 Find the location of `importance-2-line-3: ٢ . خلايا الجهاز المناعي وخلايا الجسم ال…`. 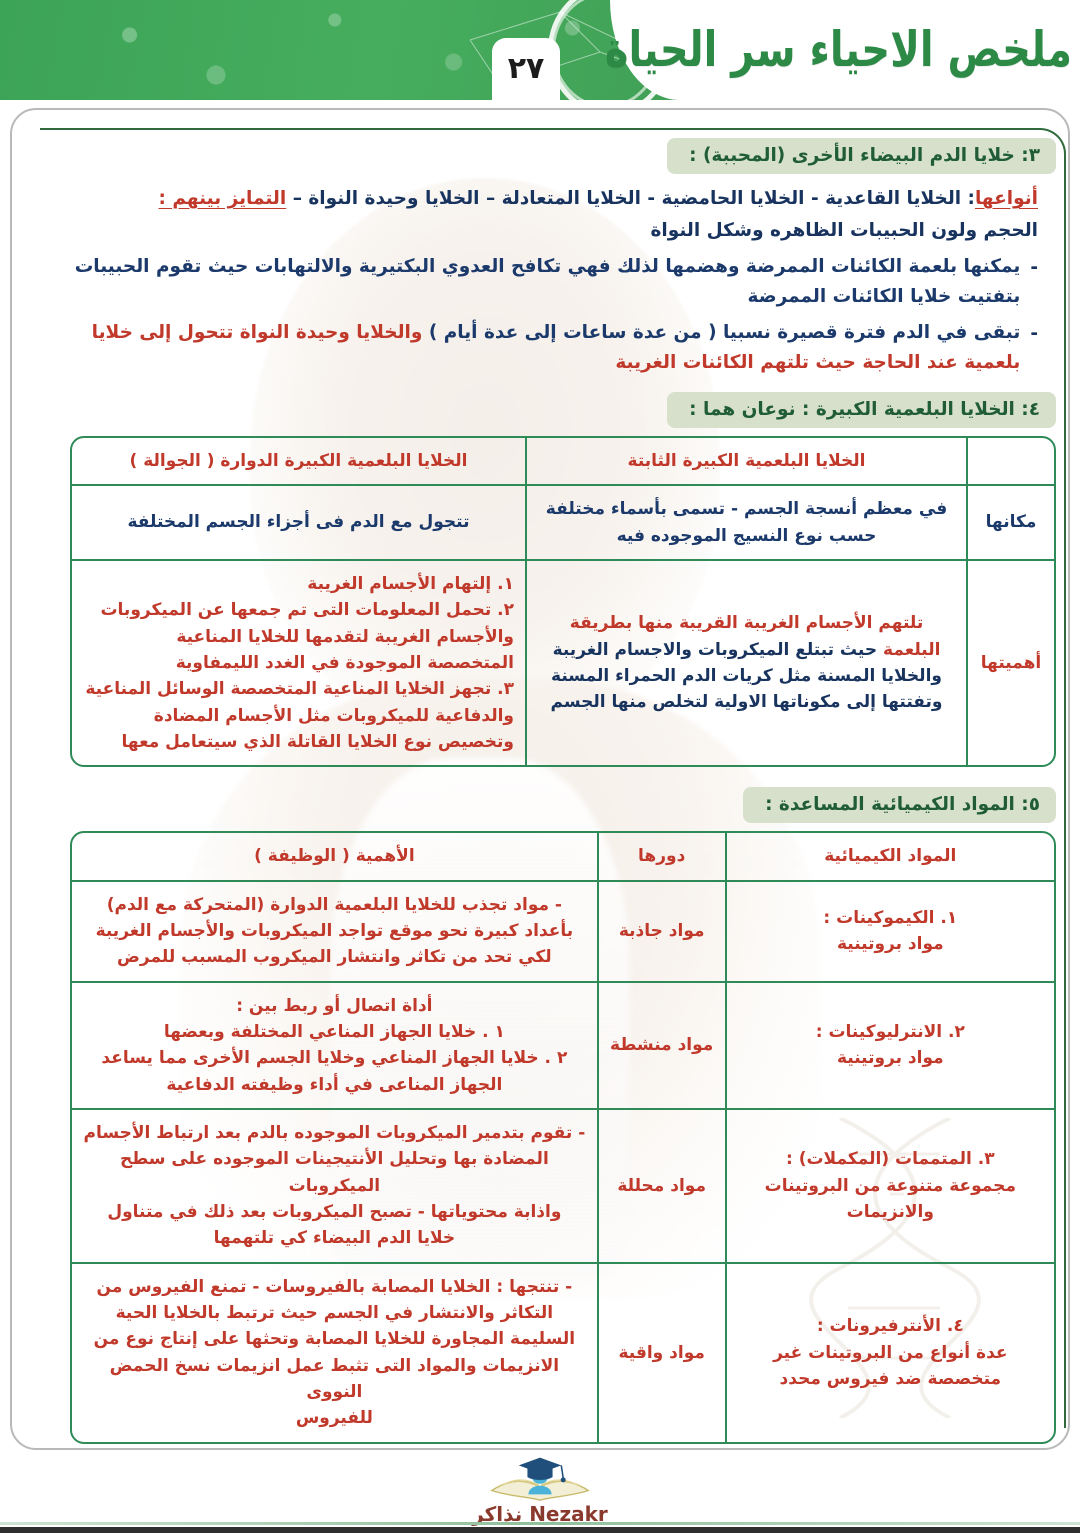

importance-2-line-3: ٢ . خلايا الجهاز المناعي وخلايا الجسم ال… is located at coordinates (334, 1058).